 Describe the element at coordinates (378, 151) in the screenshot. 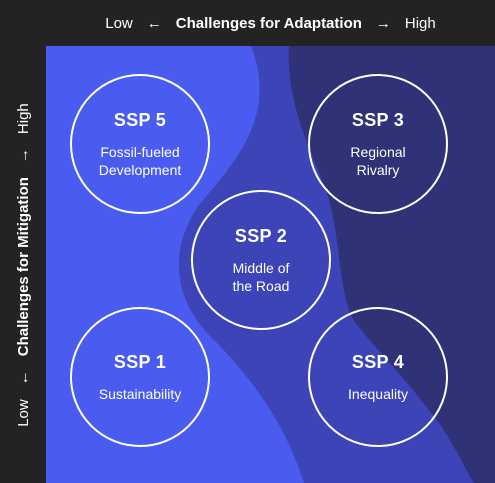

I see `ssp-3-name-line: Regional` at that location.